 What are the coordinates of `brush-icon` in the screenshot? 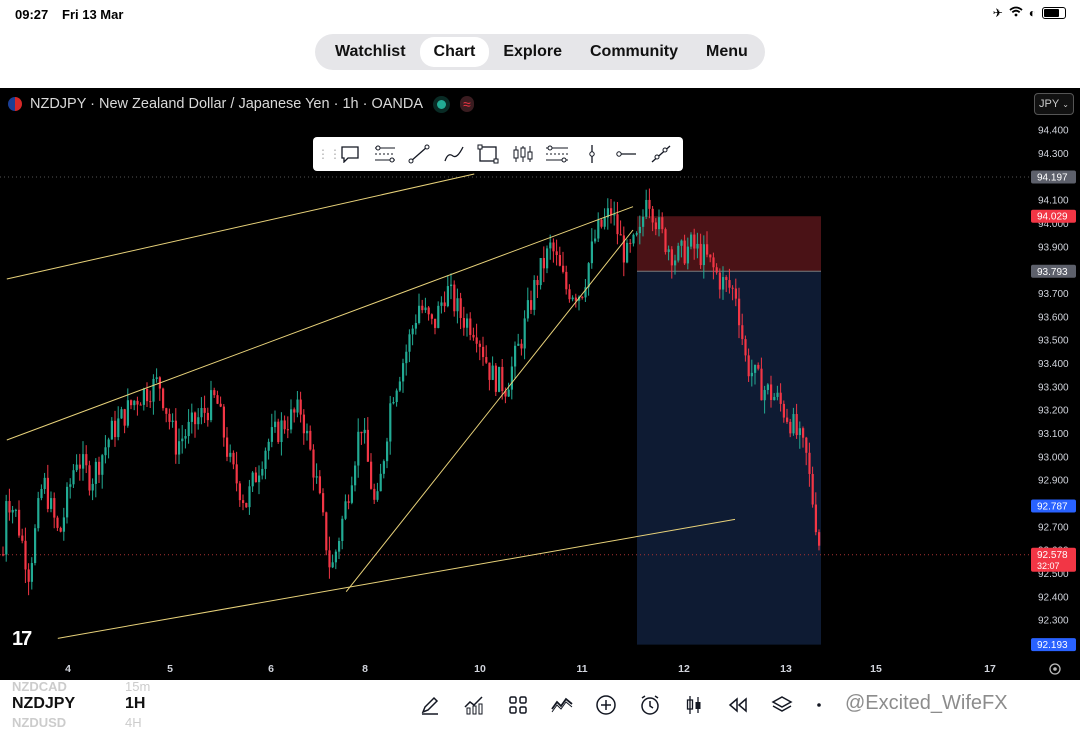 It's located at (454, 154).